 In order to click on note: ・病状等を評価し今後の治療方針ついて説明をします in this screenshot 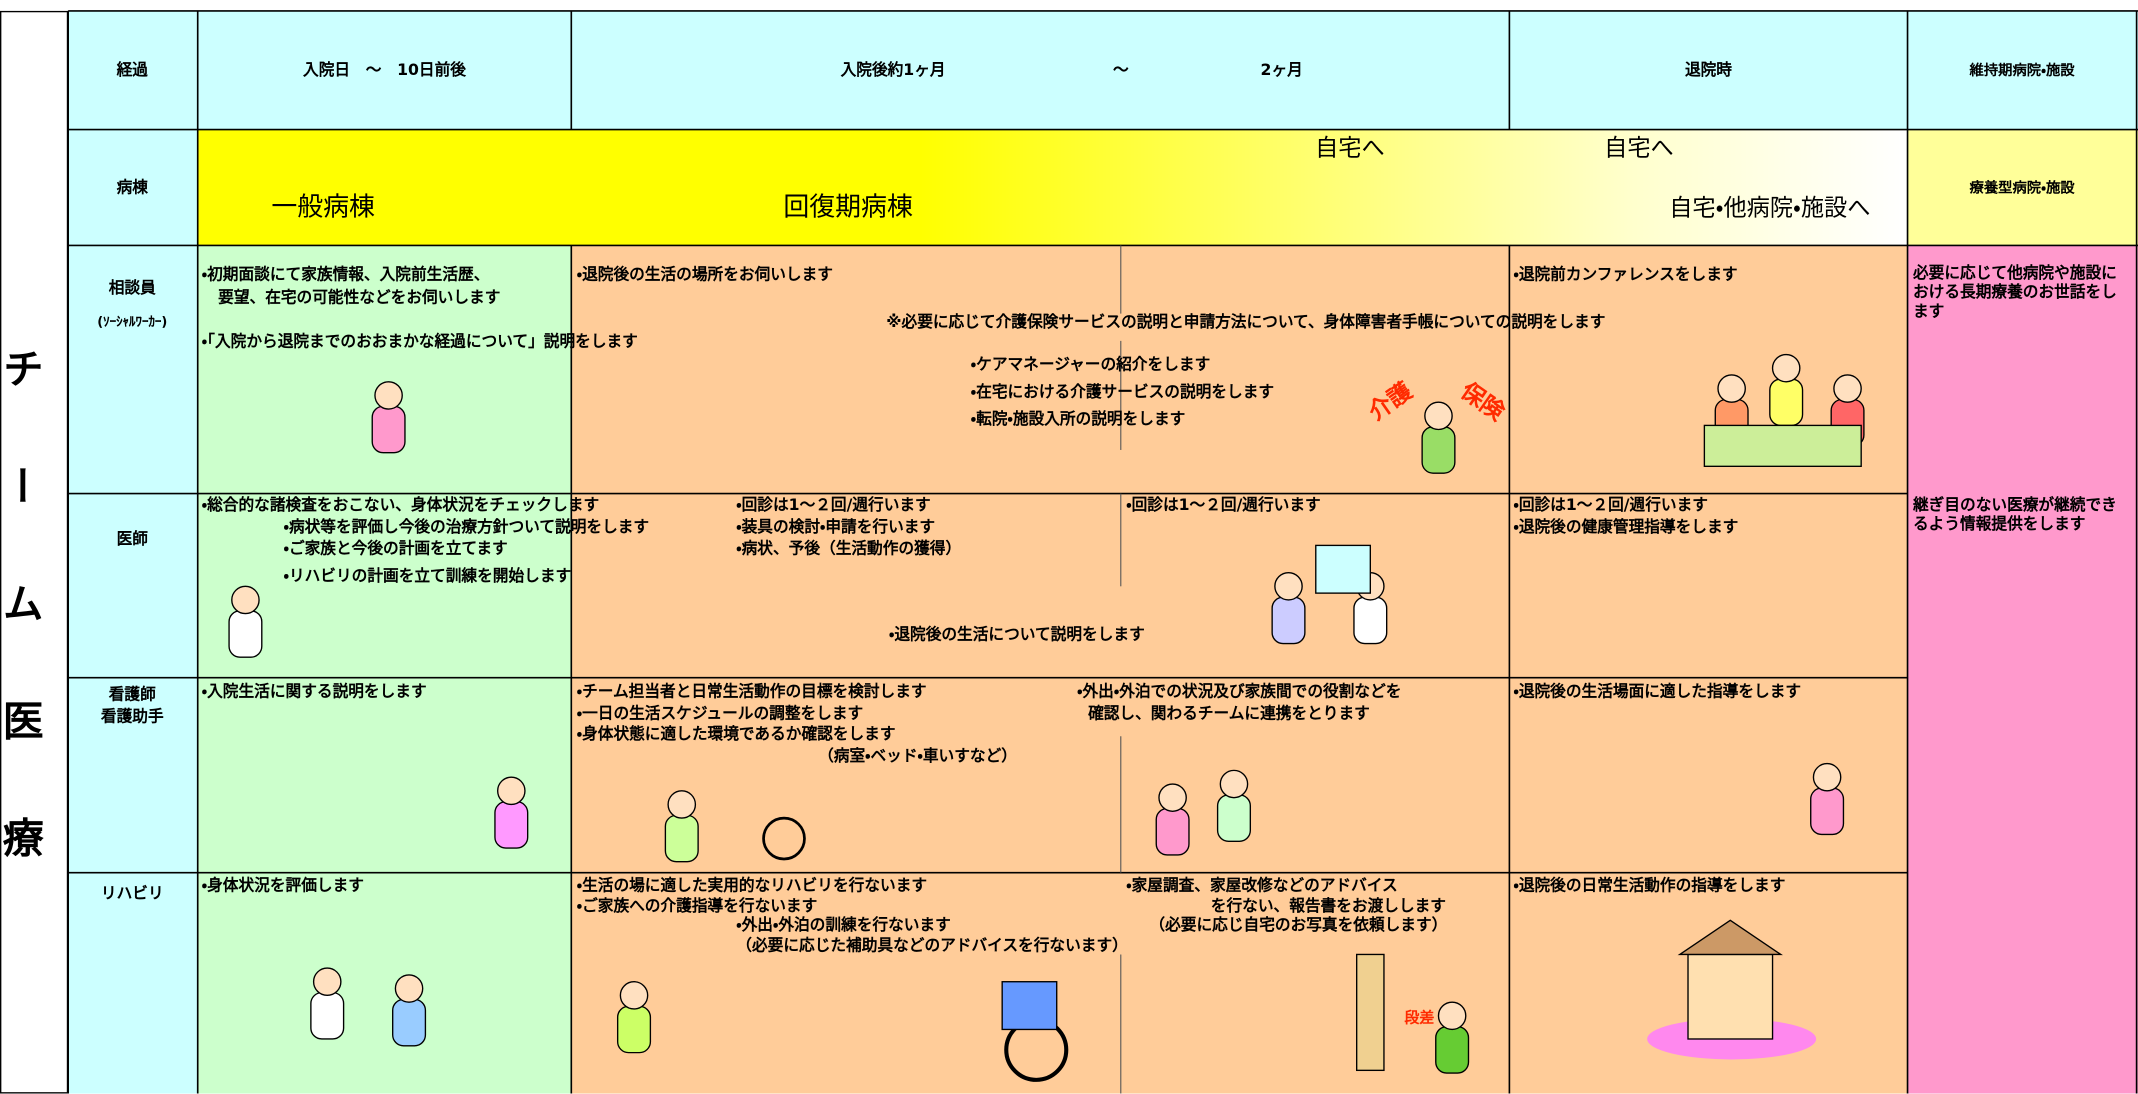, I will do `click(466, 526)`.